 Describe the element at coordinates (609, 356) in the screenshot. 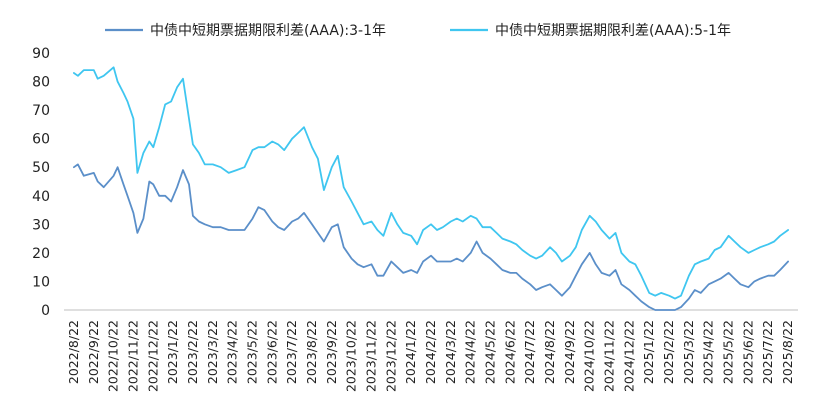

I see `x-tick-label: 2024/11/22` at that location.